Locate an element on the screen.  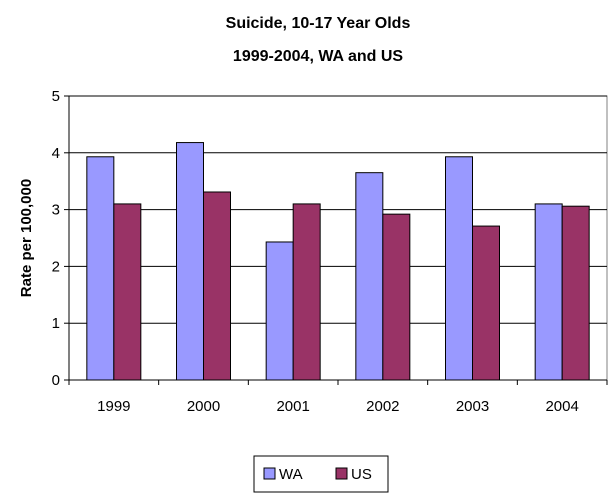
legend-swatch-us is located at coordinates (341, 473).